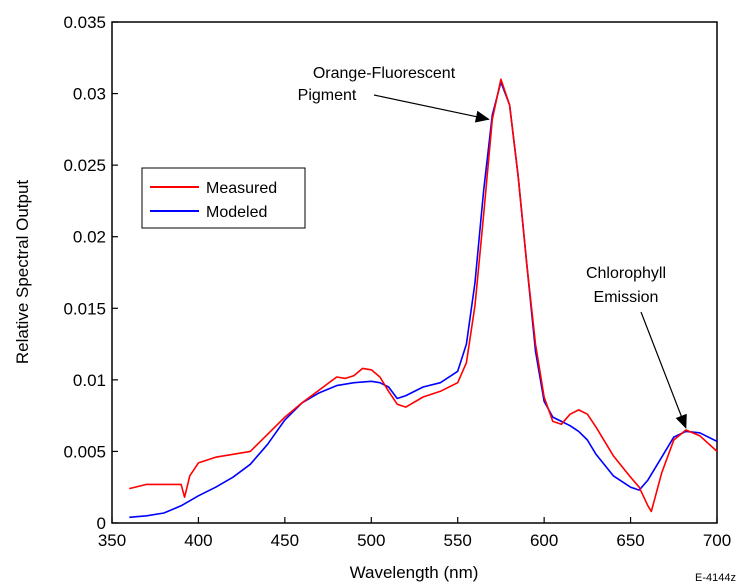  Describe the element at coordinates (327, 95) in the screenshot. I see `annotation-pigment-line2: Pigment` at that location.